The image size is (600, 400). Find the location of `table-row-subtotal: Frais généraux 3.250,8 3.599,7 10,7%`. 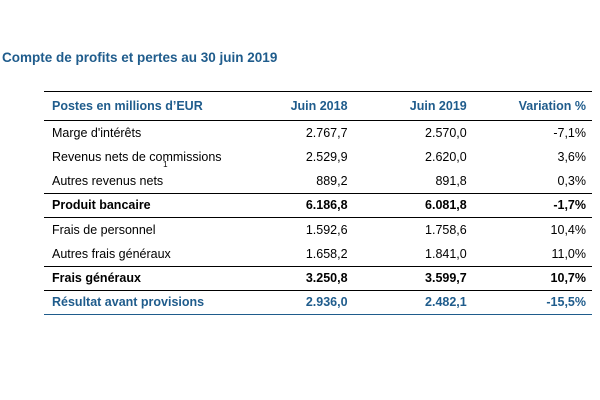

table-row-subtotal: Frais généraux 3.250,8 3.599,7 10,7% is located at coordinates (318, 278).